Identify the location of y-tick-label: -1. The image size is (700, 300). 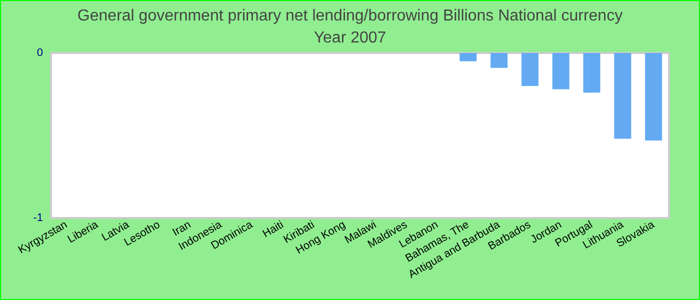
(38, 218).